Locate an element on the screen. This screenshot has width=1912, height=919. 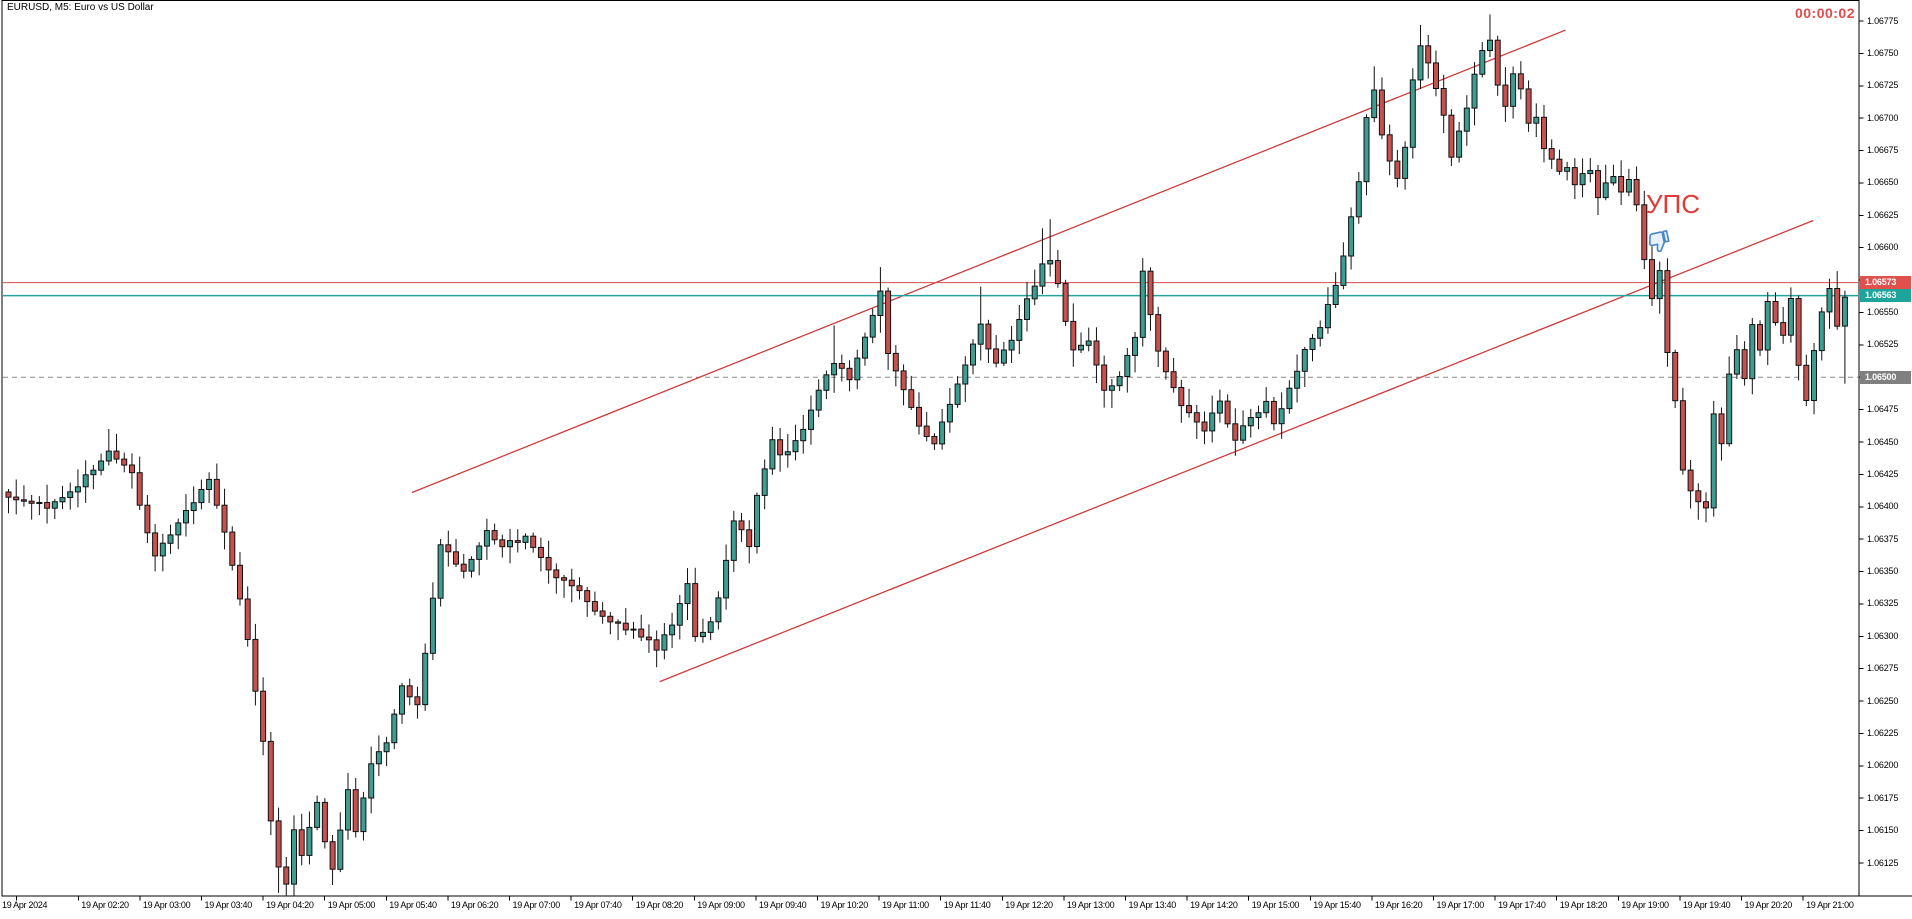
price-tick-label: 1.06150 is located at coordinates (1883, 830).